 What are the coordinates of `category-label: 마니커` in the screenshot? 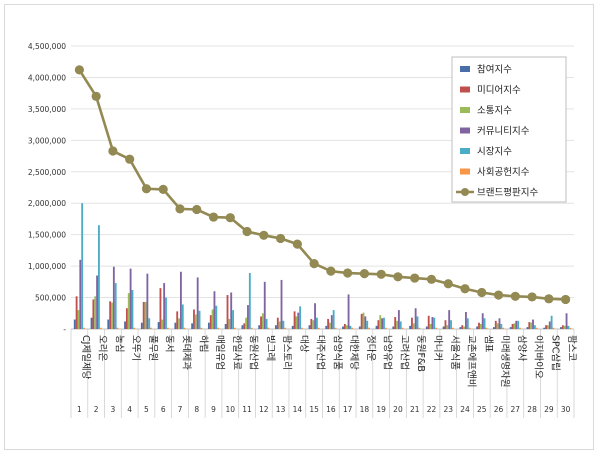 It's located at (437, 348).